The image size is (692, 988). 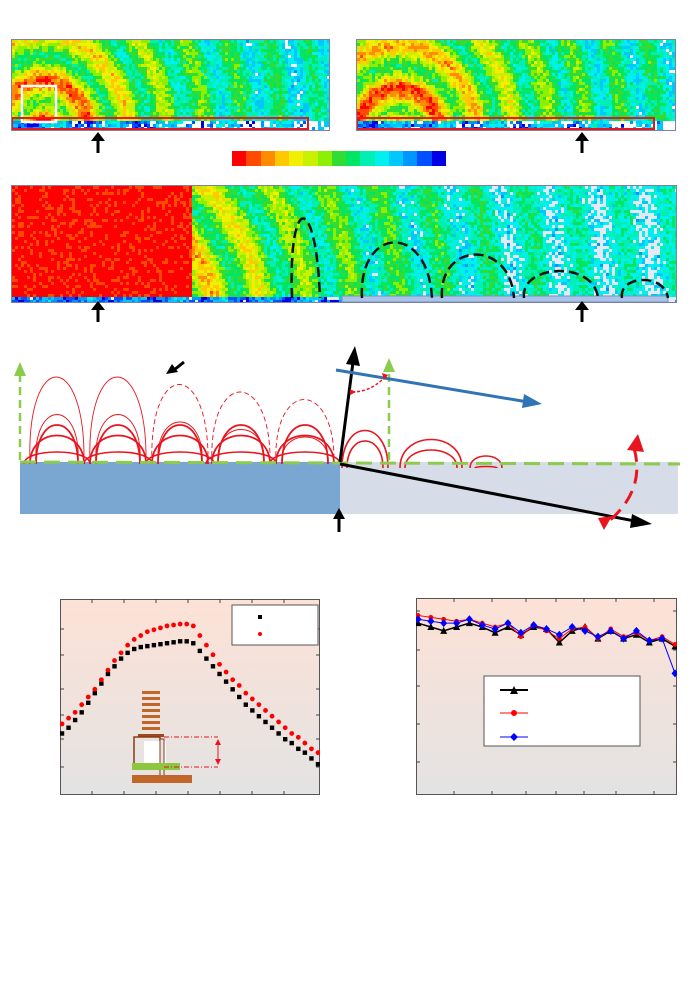 What do you see at coordinates (505, 298) in the screenshot?
I see `substrate-strip` at bounding box center [505, 298].